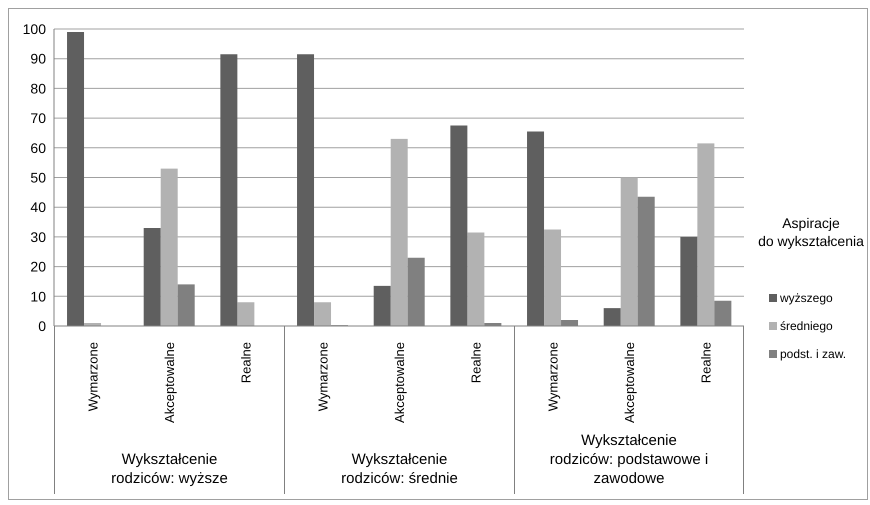 Image resolution: width=870 pixels, height=505 pixels. Describe the element at coordinates (811, 232) in the screenshot. I see `legend-title: Aspiracje do wykształcenia` at that location.